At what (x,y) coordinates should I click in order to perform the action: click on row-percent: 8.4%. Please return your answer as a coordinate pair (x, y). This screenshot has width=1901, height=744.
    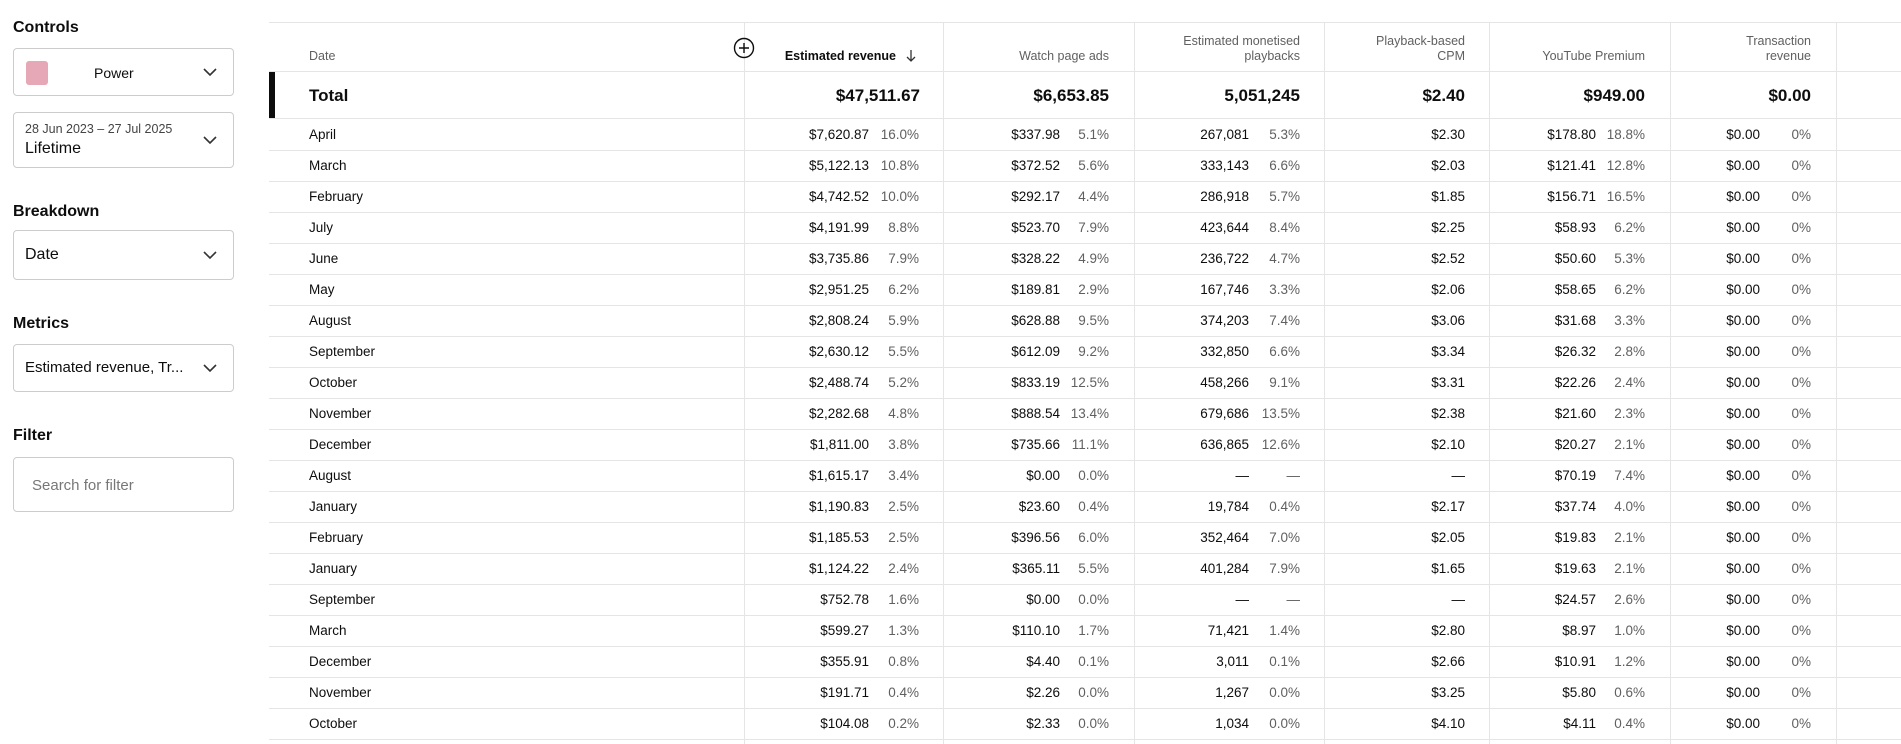
    Looking at the image, I should click on (1284, 227).